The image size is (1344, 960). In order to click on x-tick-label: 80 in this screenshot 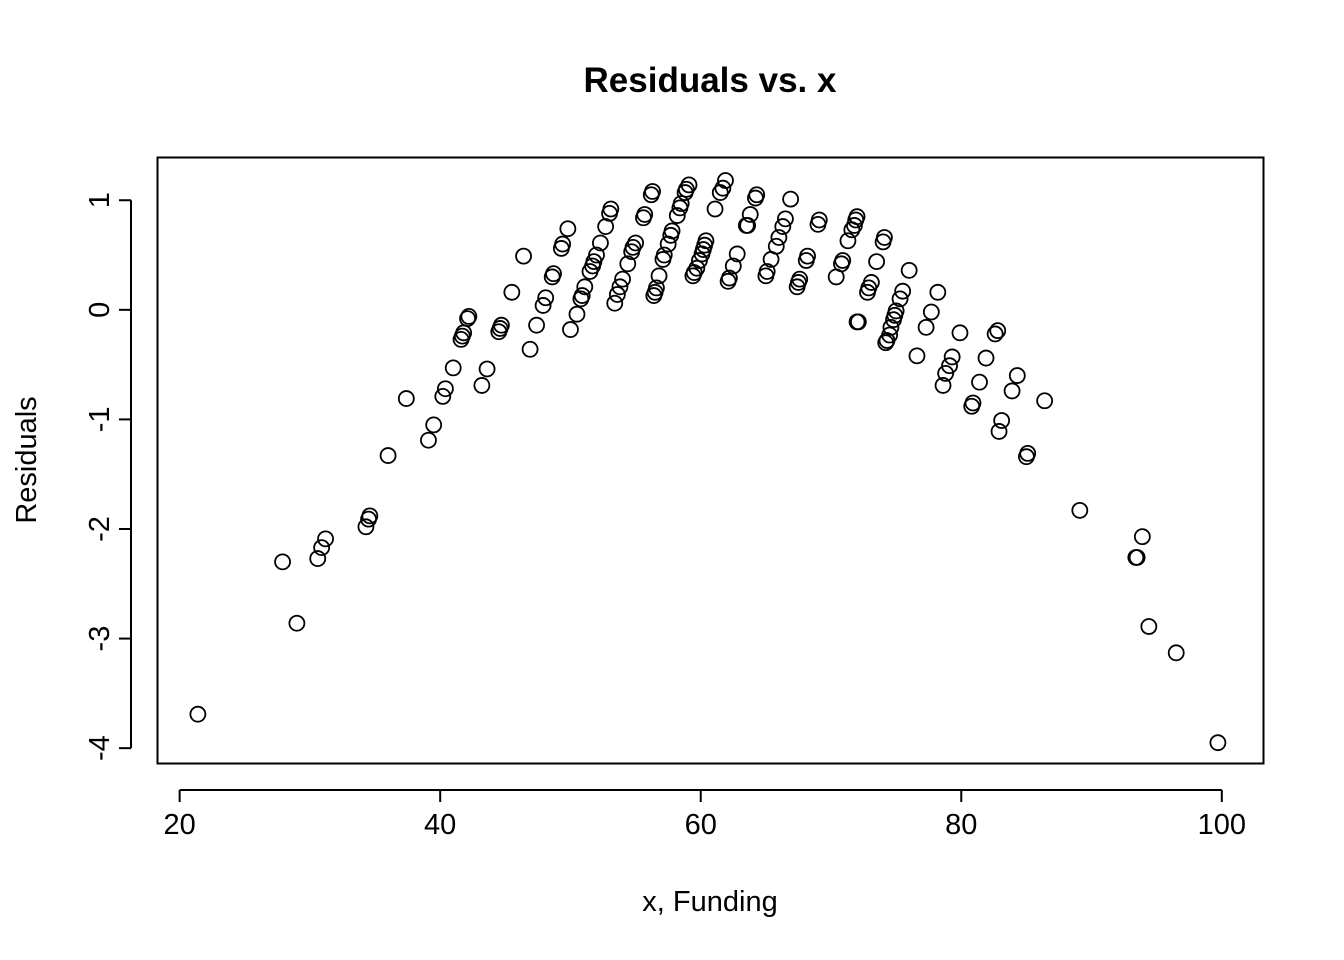, I will do `click(961, 825)`.